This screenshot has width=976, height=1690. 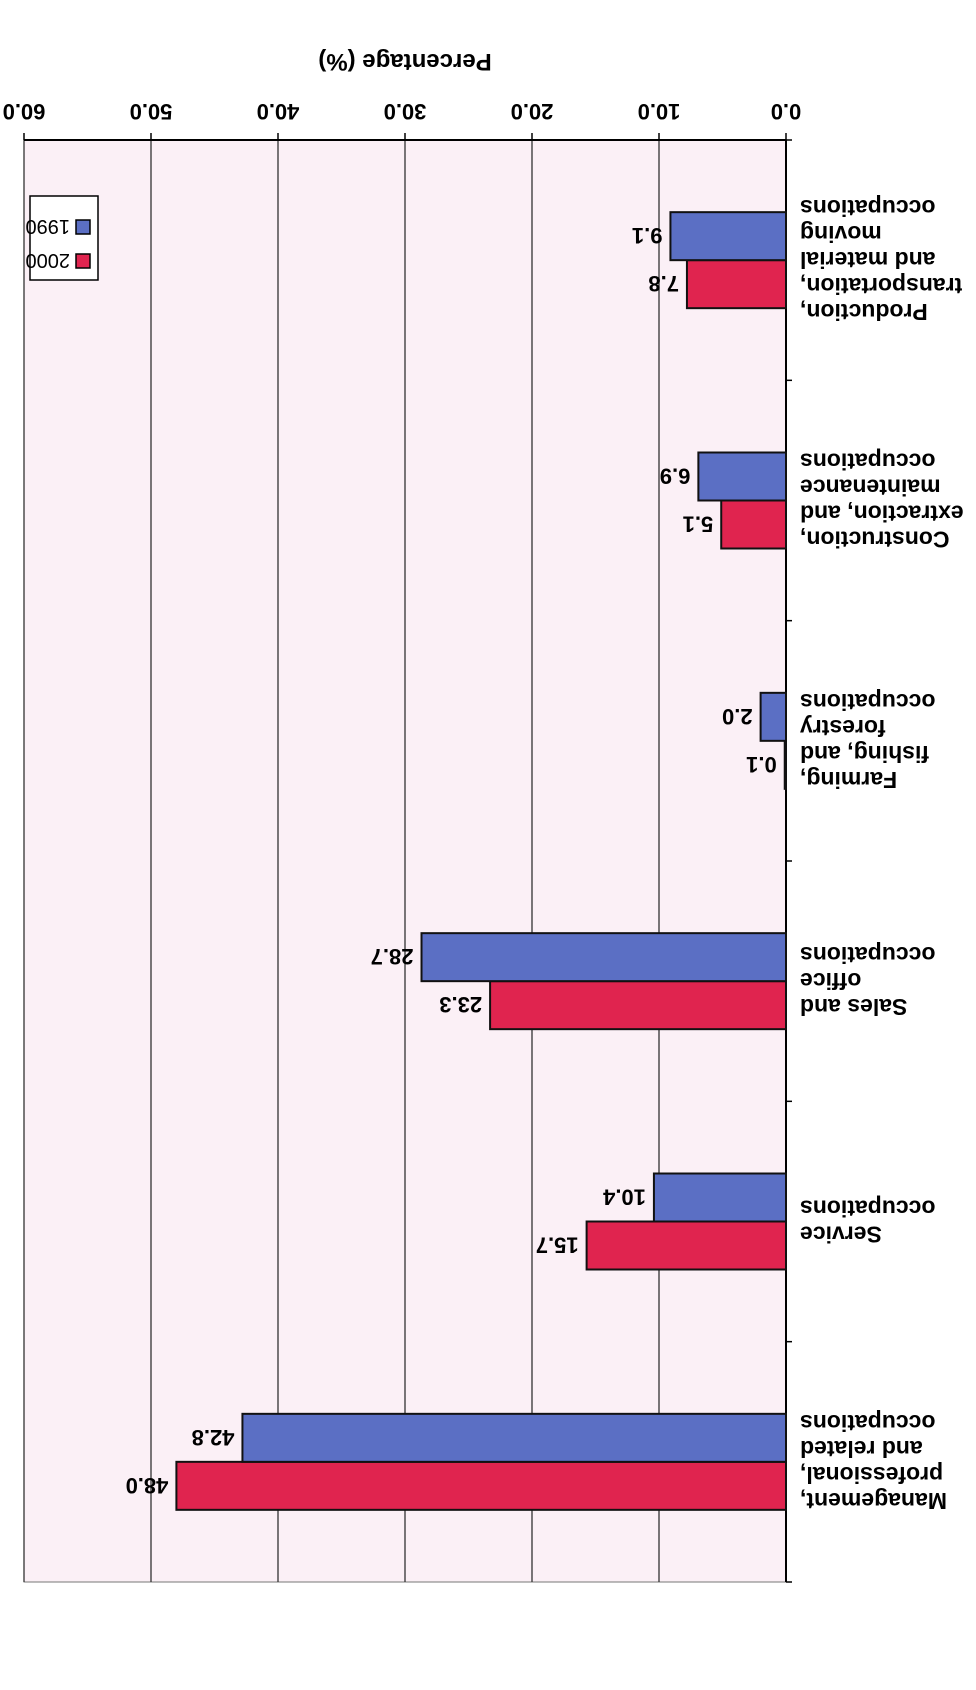 What do you see at coordinates (24, 111) in the screenshot?
I see `x-tick-label: 60.0` at bounding box center [24, 111].